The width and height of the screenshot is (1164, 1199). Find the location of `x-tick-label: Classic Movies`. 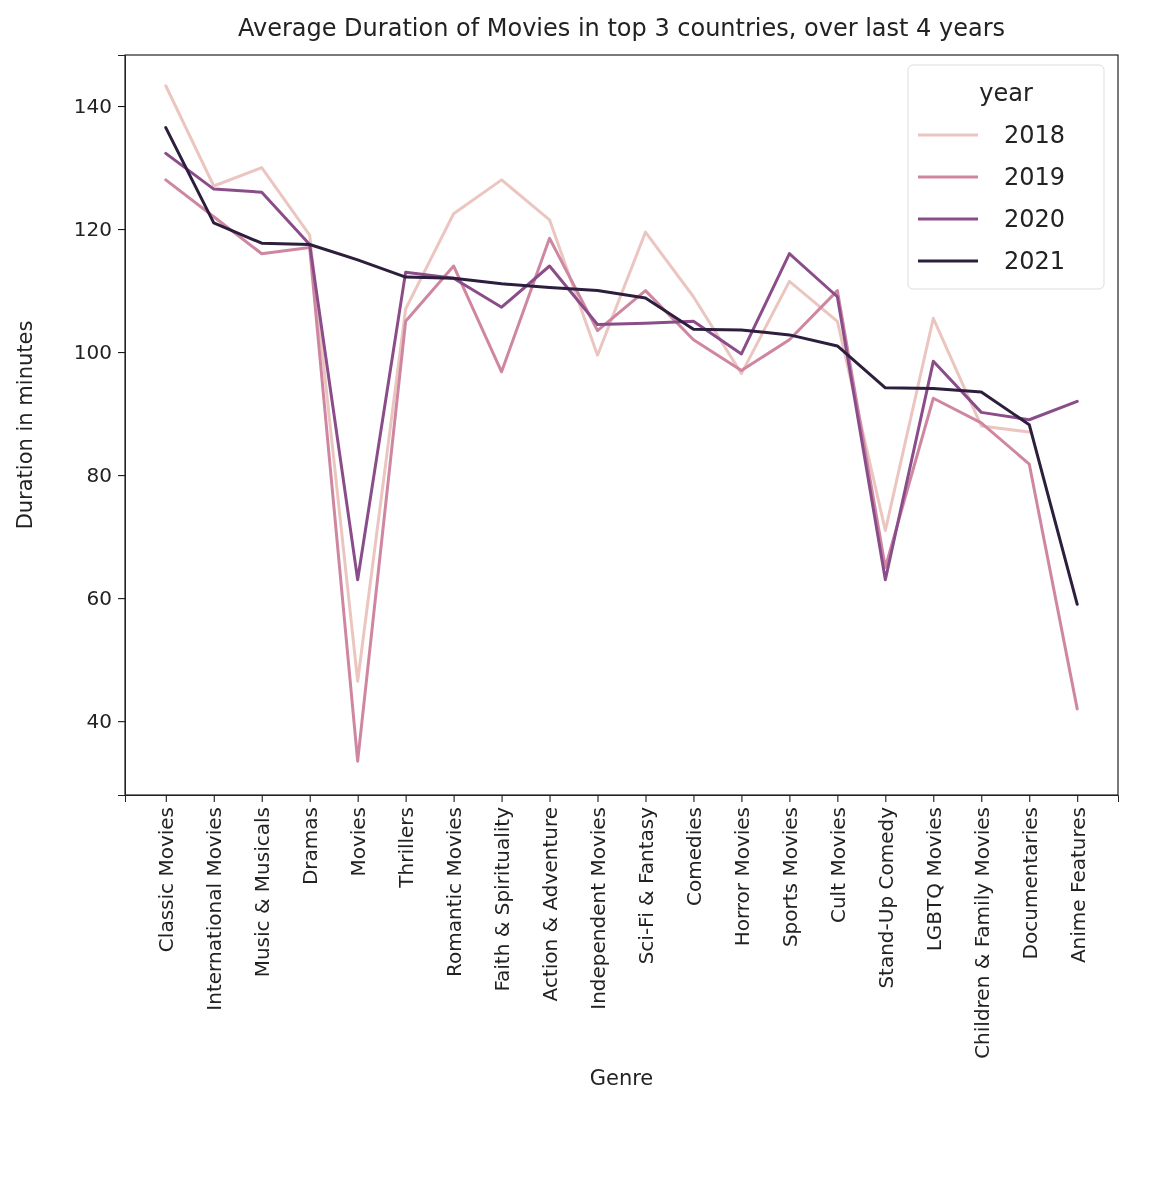

x-tick-label: Classic Movies is located at coordinates (166, 880).